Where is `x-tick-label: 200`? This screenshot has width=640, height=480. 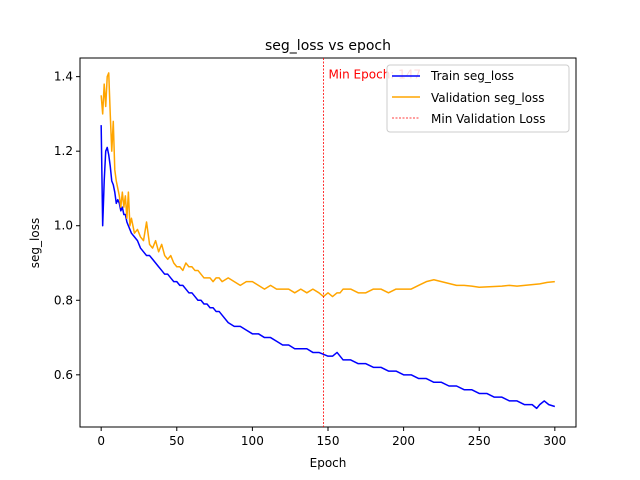
x-tick-label: 200 is located at coordinates (403, 441).